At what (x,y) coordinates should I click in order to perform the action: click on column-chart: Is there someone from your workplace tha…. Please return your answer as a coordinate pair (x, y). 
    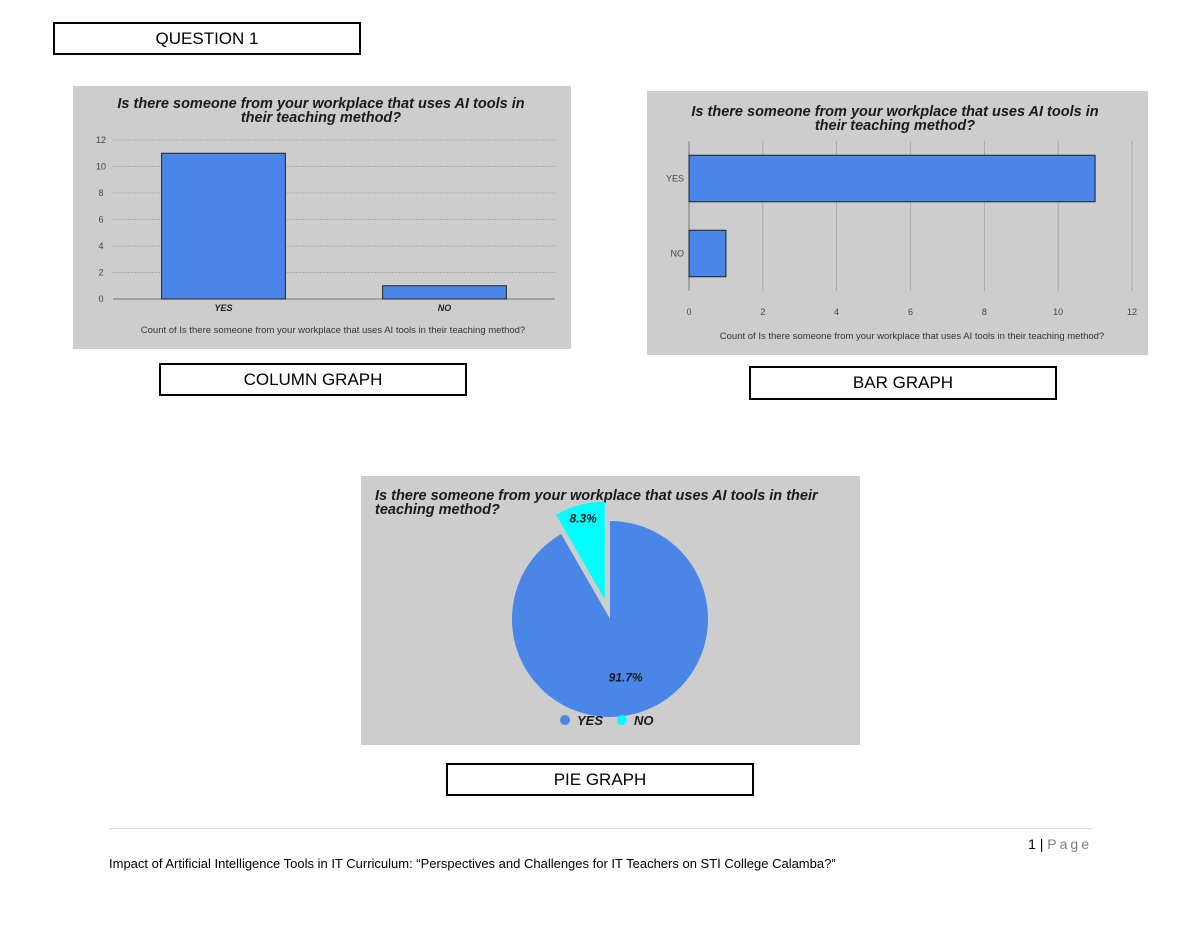
    Looking at the image, I should click on (322, 217).